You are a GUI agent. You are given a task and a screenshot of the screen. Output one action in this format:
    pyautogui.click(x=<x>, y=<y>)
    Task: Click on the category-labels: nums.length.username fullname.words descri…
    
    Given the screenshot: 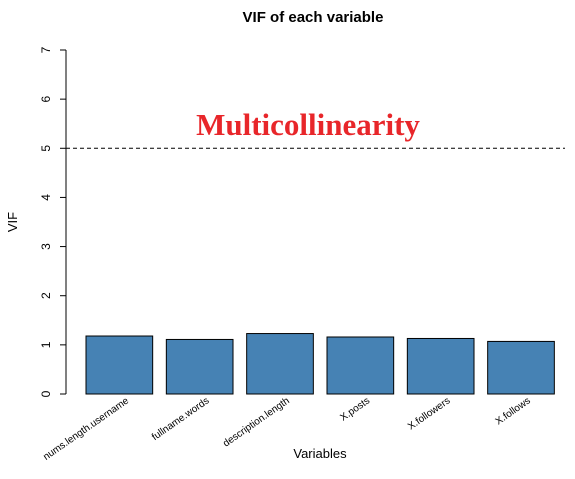 What is the action you would take?
    pyautogui.click(x=286, y=429)
    